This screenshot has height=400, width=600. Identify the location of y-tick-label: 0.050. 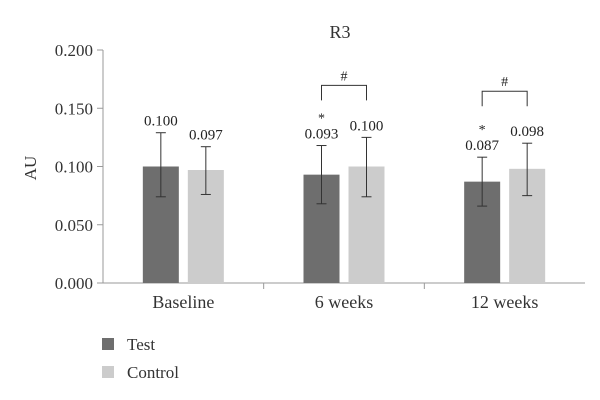
(74, 225).